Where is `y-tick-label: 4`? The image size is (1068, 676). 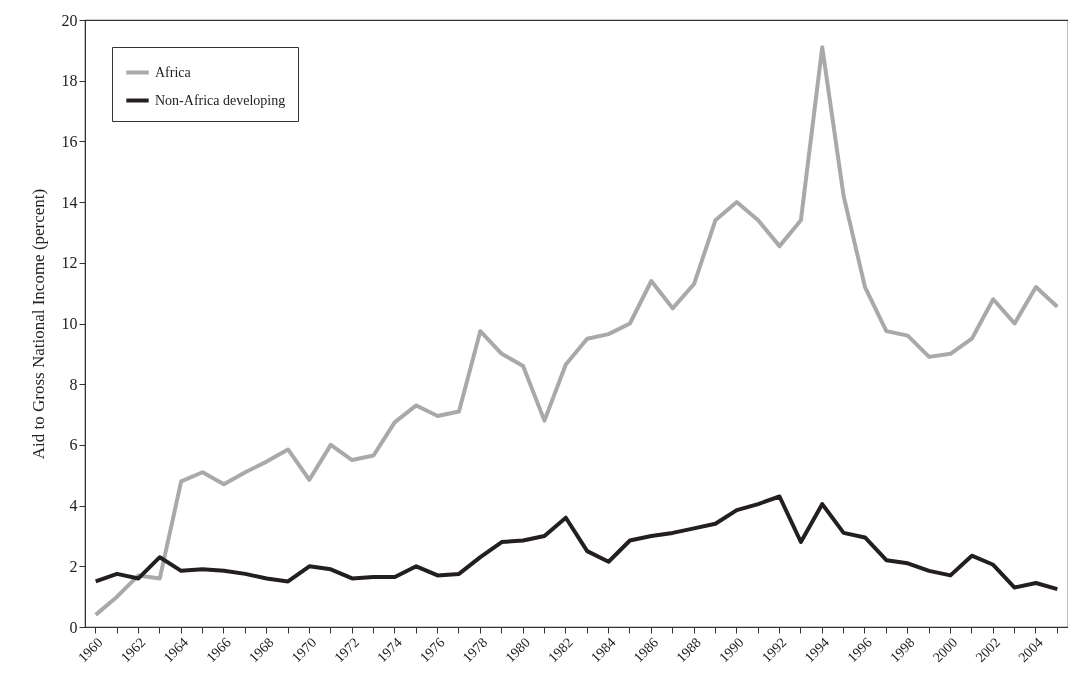
y-tick-label: 4 is located at coordinates (73, 506).